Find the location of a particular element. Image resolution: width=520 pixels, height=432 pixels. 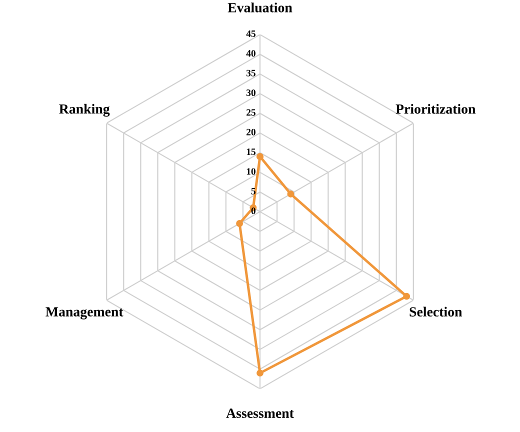

y-tick-label: 40 is located at coordinates (251, 53).